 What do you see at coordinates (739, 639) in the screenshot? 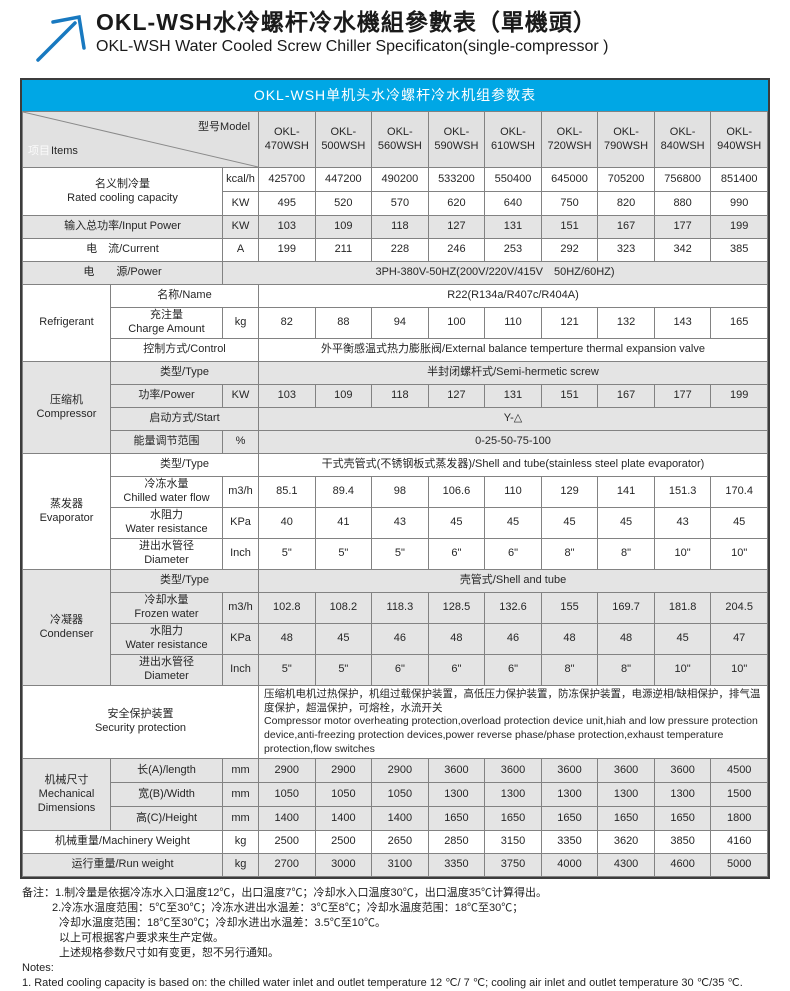
I see `spec-value: 47` at bounding box center [739, 639].